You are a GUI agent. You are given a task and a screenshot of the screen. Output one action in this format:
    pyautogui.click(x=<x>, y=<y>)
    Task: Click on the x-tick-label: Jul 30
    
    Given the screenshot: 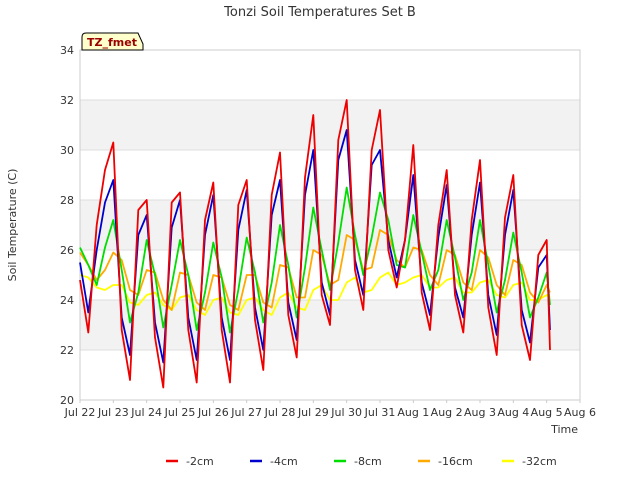 What is the action you would take?
    pyautogui.click(x=346, y=412)
    